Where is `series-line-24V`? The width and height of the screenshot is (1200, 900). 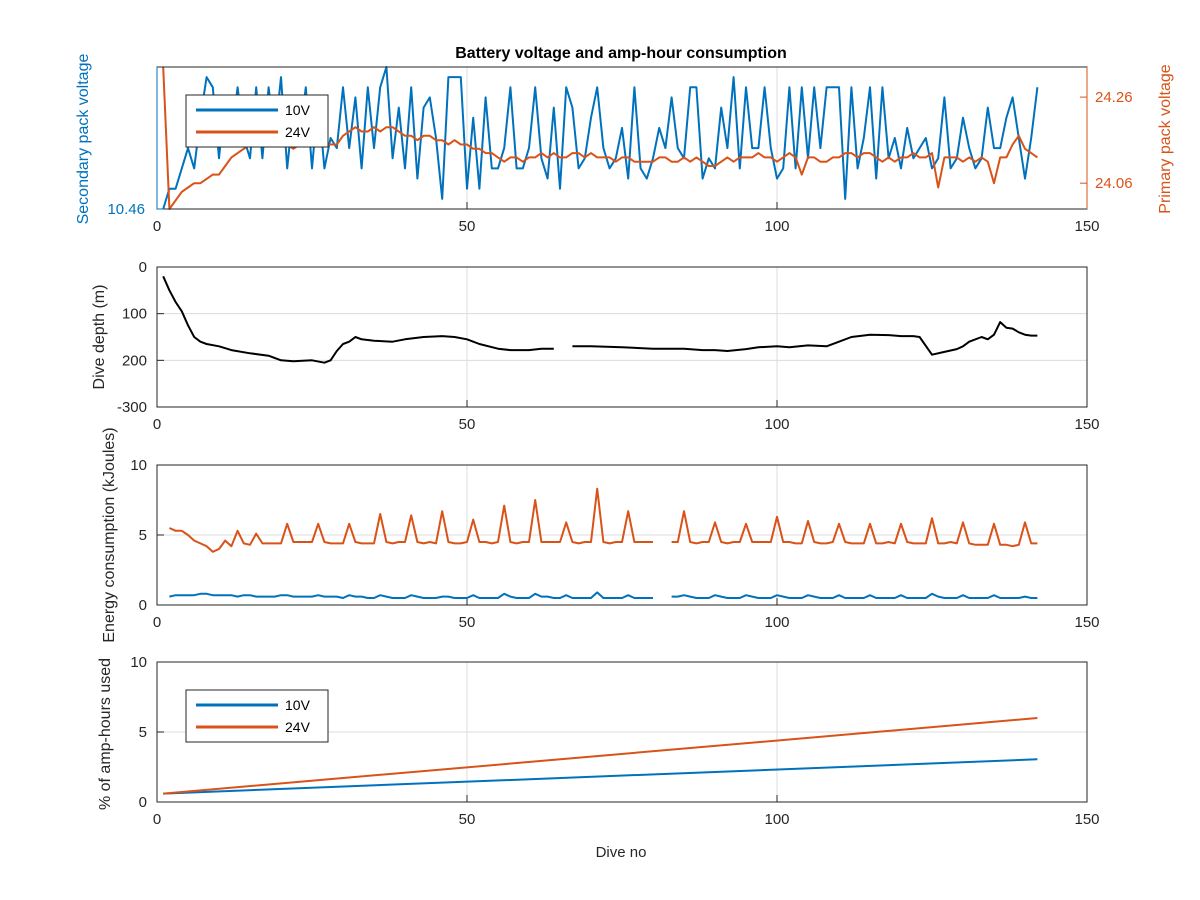
series-line-24V is located at coordinates (600, 756).